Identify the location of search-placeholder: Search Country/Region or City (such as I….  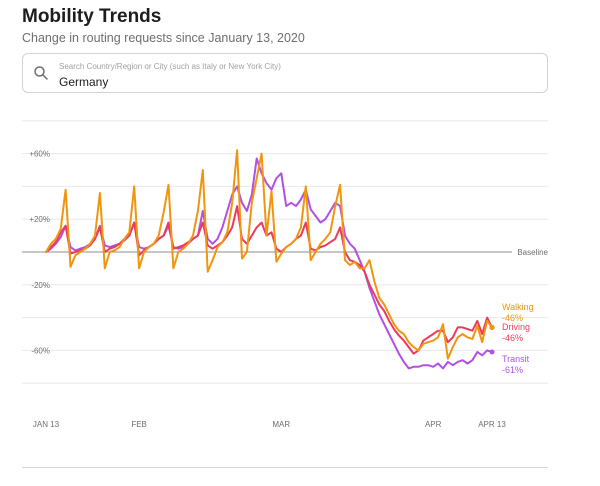
(170, 66).